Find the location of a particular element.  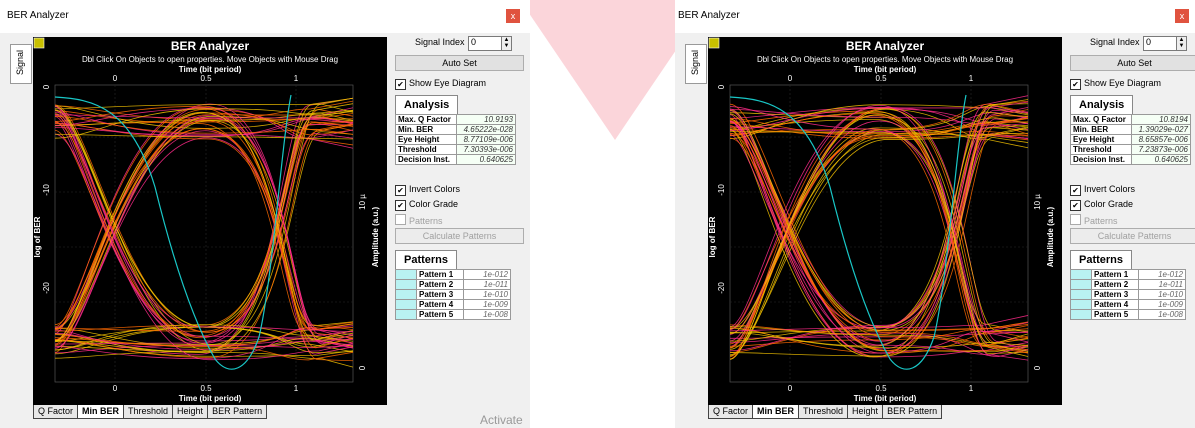

analysis-row: Min. BER 4.65222e-028 is located at coordinates (455, 129).